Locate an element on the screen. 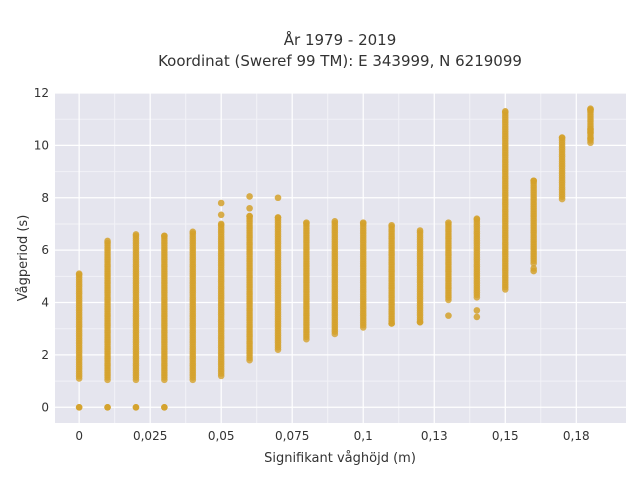  y-tick-label: 0 is located at coordinates (45, 407).